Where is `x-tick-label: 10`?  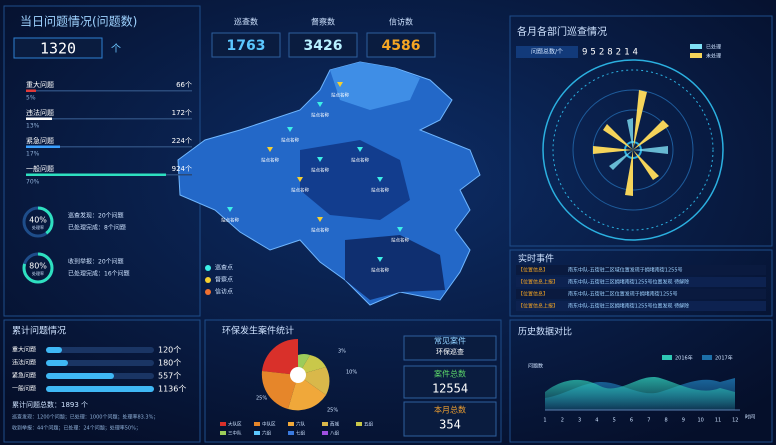
x-tick-label: 10 is located at coordinates (701, 421).